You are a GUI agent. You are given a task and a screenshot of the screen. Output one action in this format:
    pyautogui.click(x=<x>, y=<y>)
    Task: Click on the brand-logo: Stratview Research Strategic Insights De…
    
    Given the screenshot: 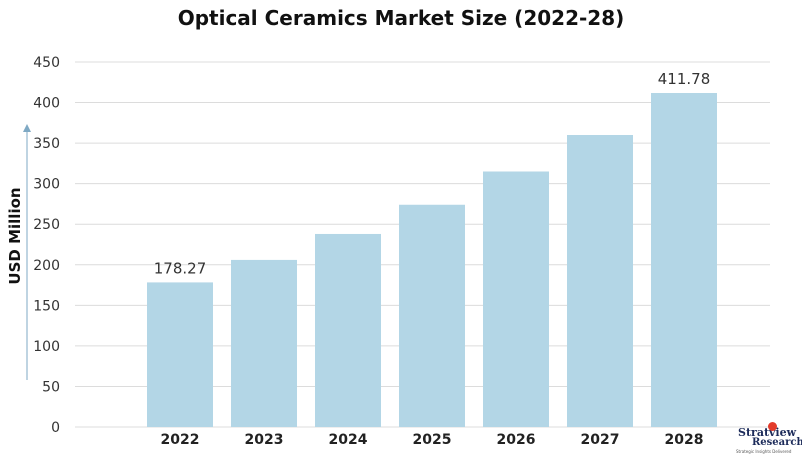 What is the action you would take?
    pyautogui.click(x=766, y=440)
    